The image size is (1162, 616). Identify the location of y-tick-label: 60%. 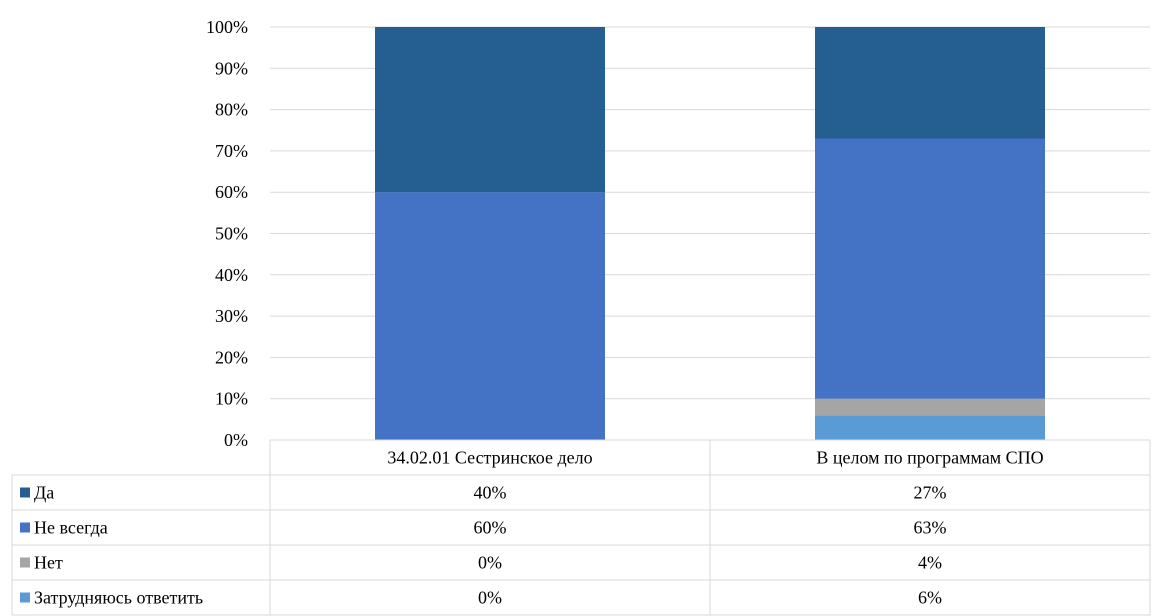
(231, 192).